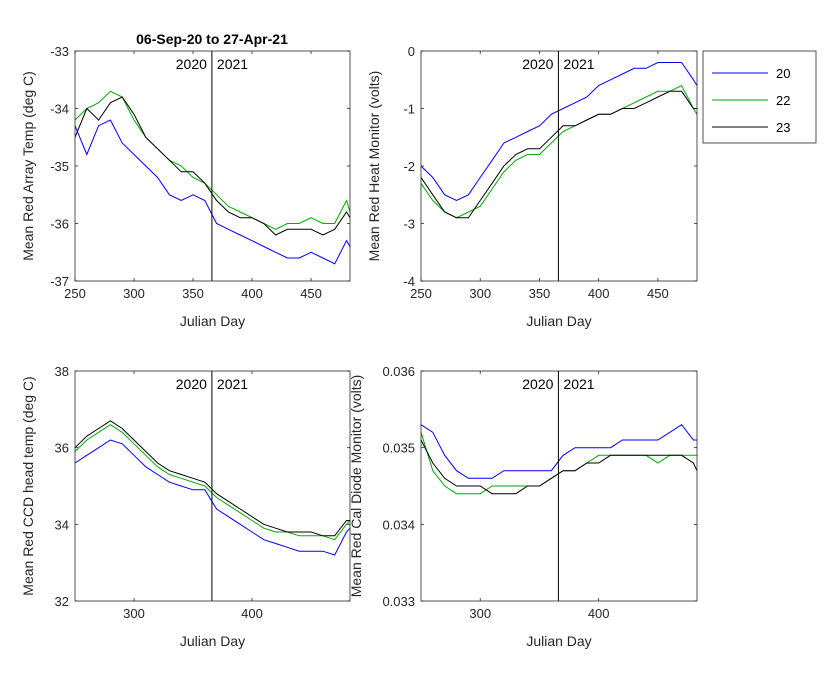 Image resolution: width=825 pixels, height=675 pixels. Describe the element at coordinates (398, 524) in the screenshot. I see `y-tick-label: 0.034` at that location.